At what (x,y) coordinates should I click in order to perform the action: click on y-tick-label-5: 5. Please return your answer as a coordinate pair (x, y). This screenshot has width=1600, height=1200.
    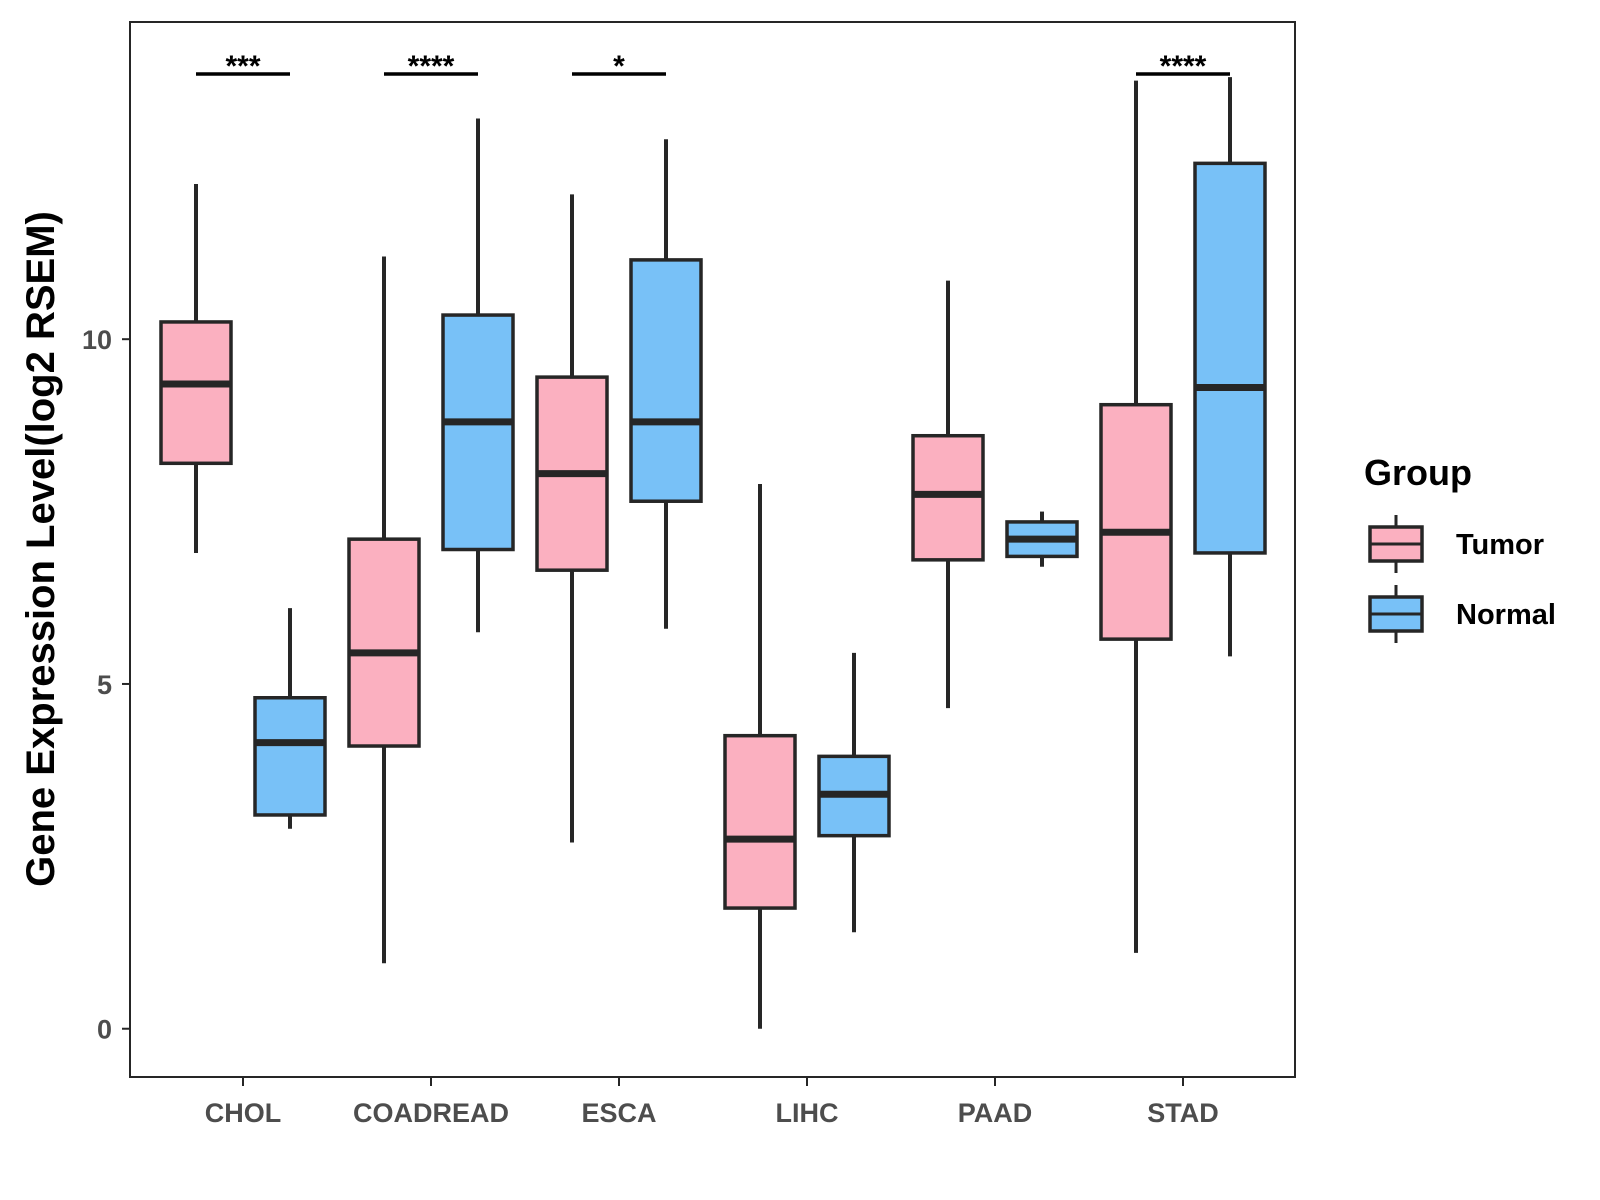
    Looking at the image, I should click on (104, 685).